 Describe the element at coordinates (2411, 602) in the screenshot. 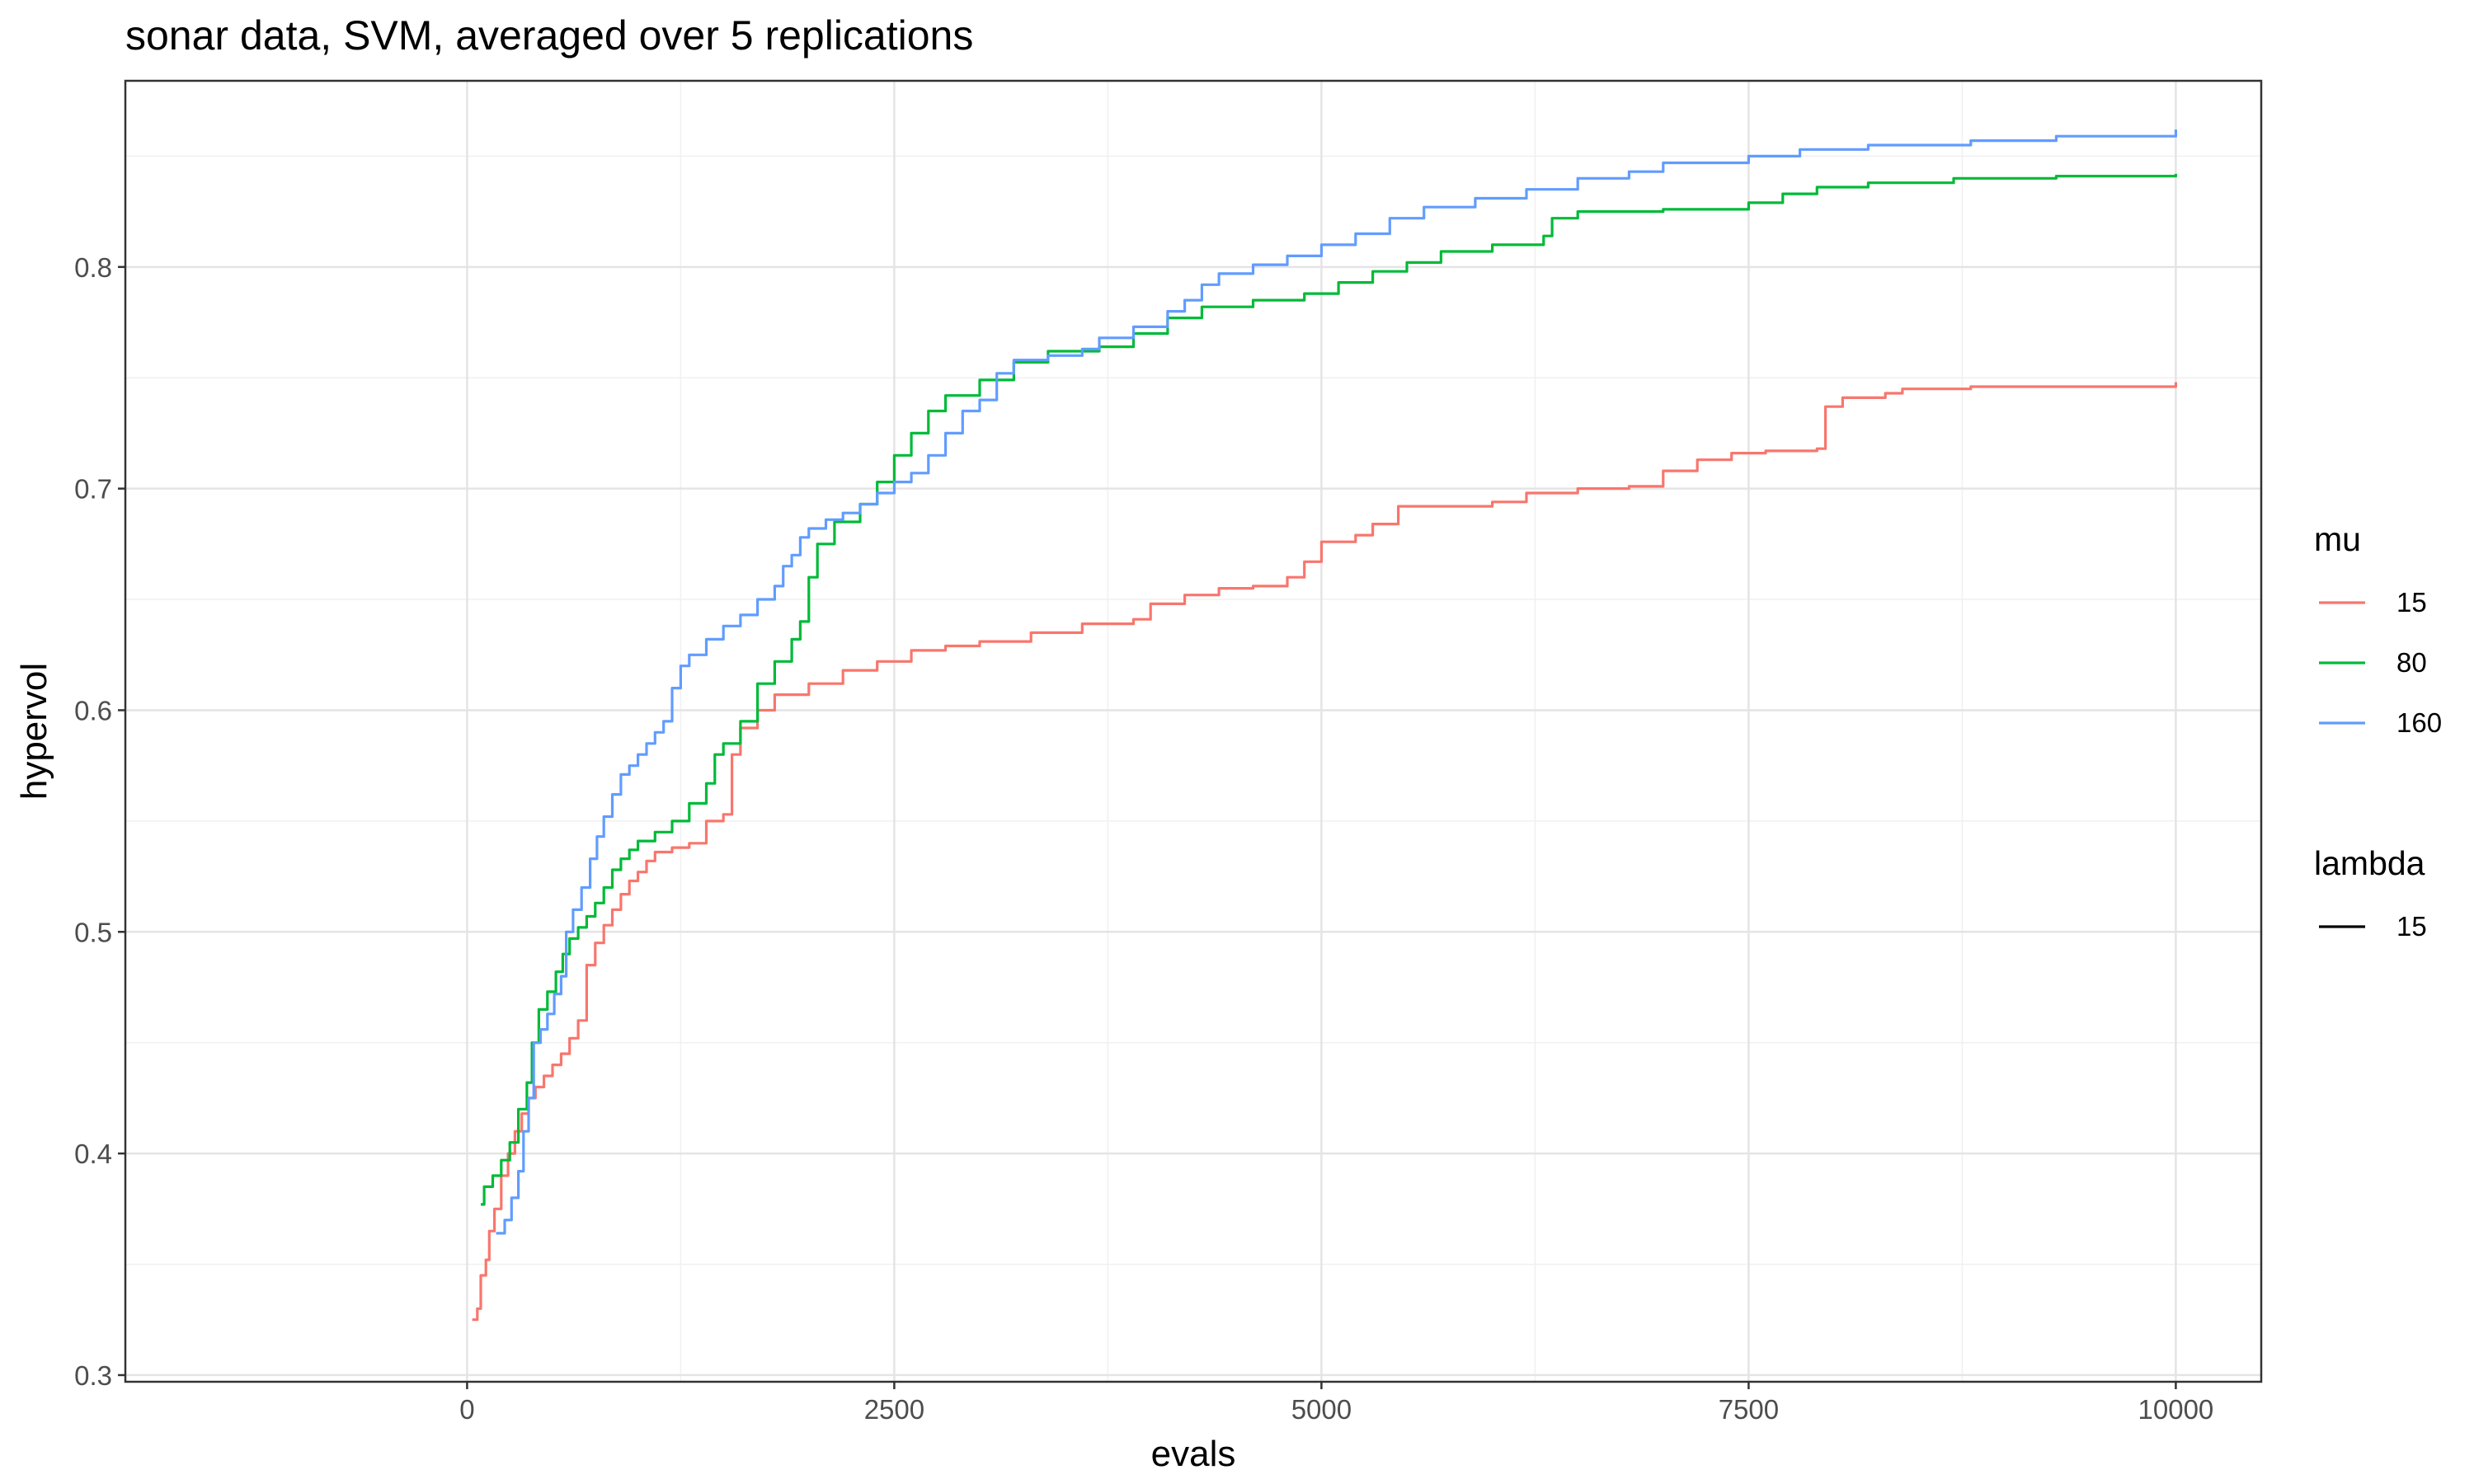

I see `legend-label-mu-15: 15` at that location.